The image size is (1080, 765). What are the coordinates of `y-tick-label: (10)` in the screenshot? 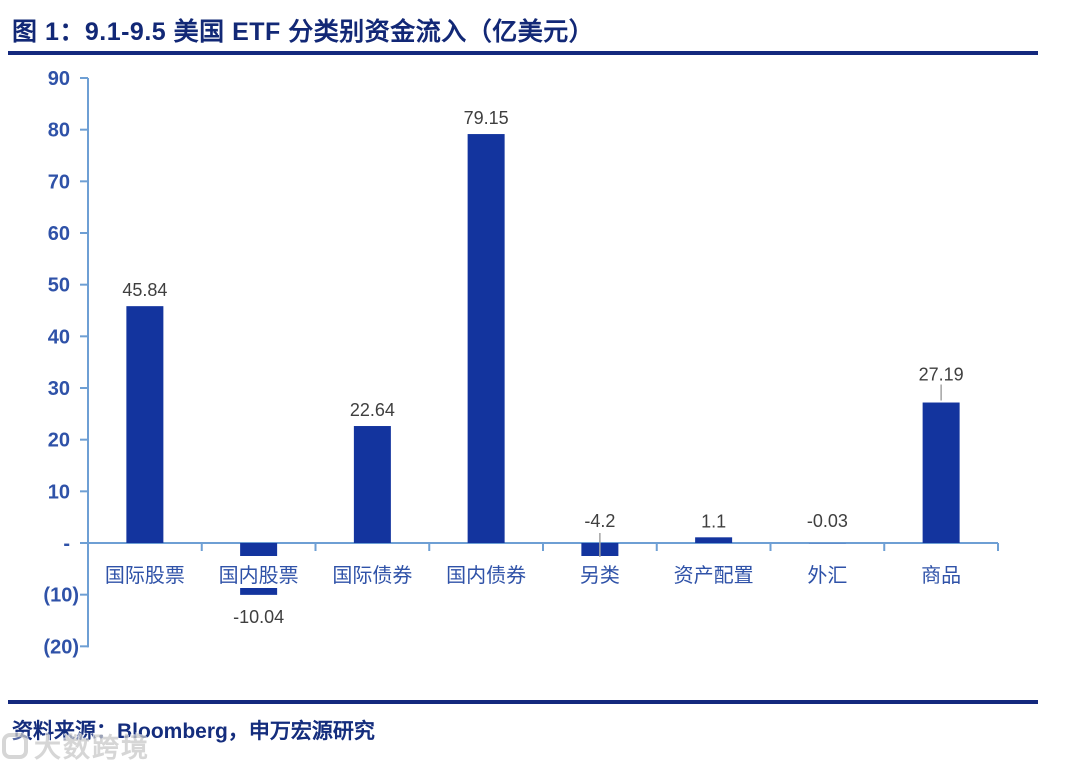 It's located at (61, 596).